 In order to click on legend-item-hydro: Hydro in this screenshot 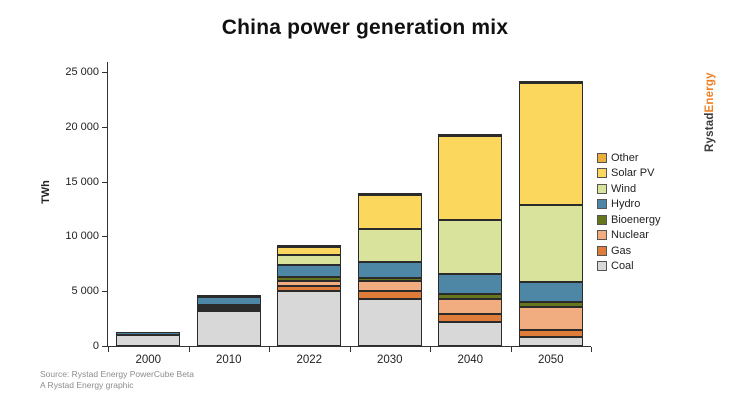, I will do `click(629, 205)`.